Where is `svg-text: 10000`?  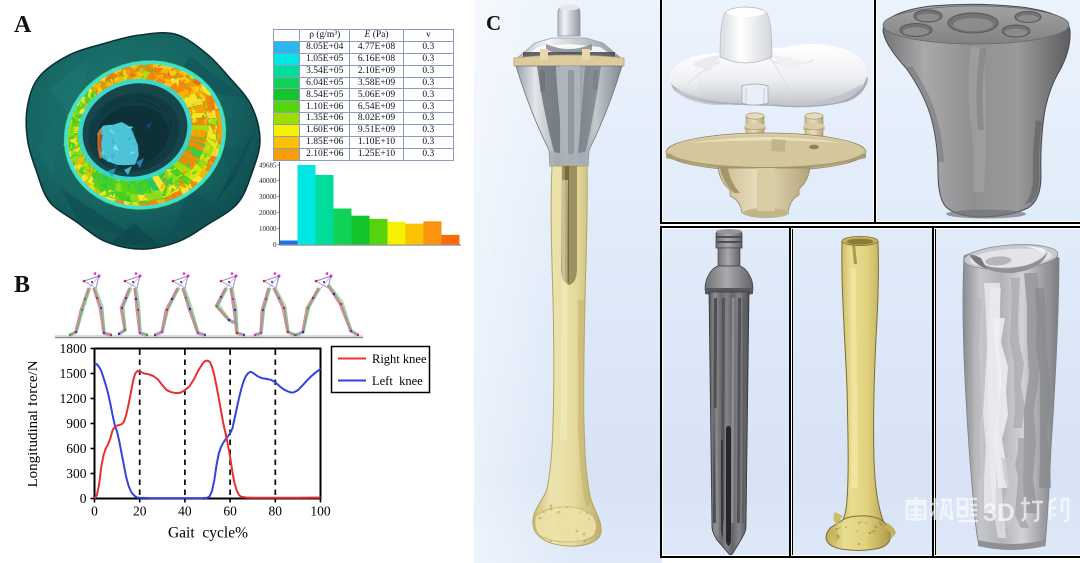 svg-text: 10000 is located at coordinates (268, 229).